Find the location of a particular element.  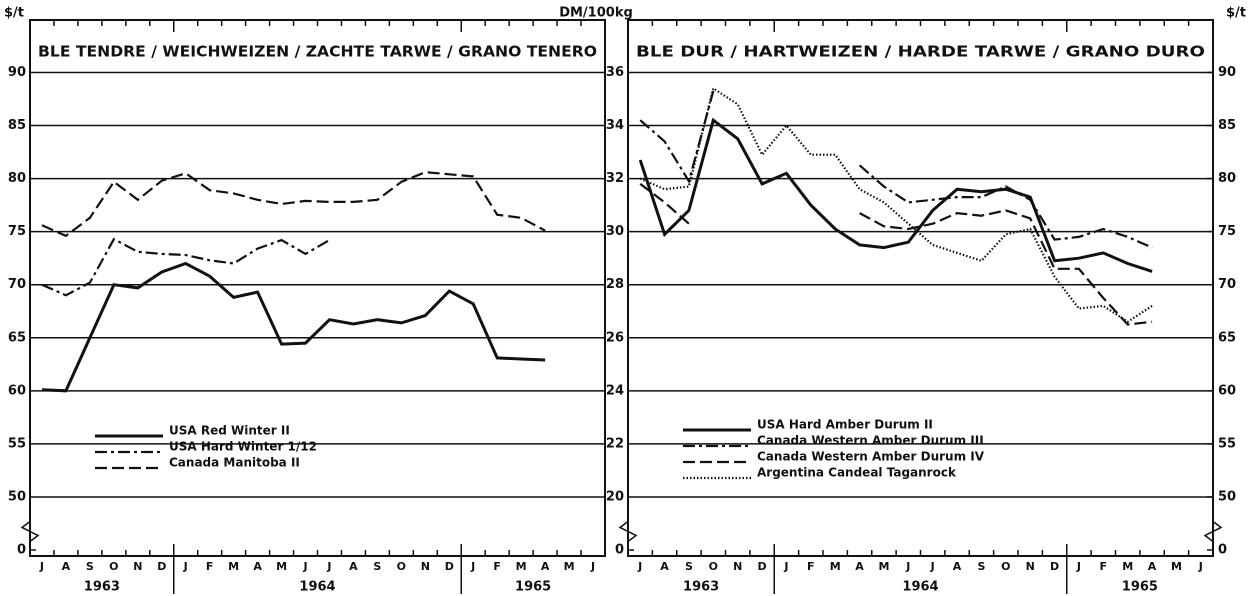

y-tick-label: 26 is located at coordinates (615, 337).